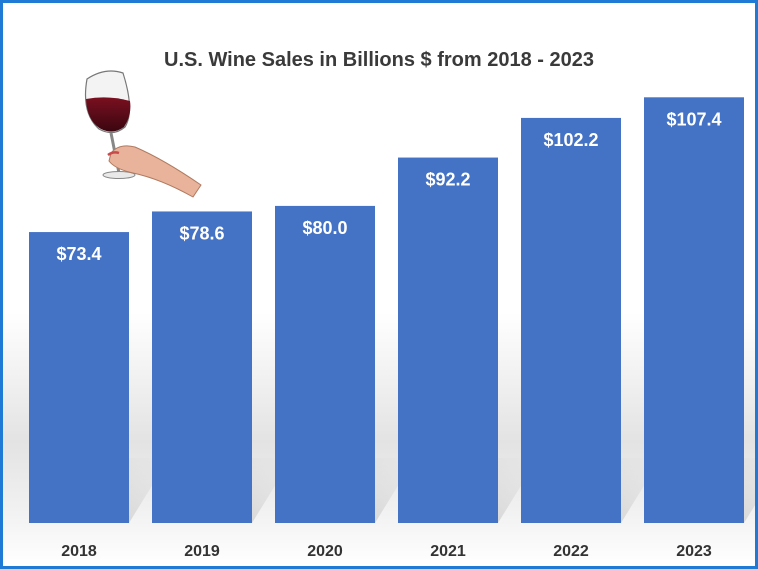 This screenshot has width=758, height=569. What do you see at coordinates (693, 119) in the screenshot?
I see `data-label-2023: $107.4` at bounding box center [693, 119].